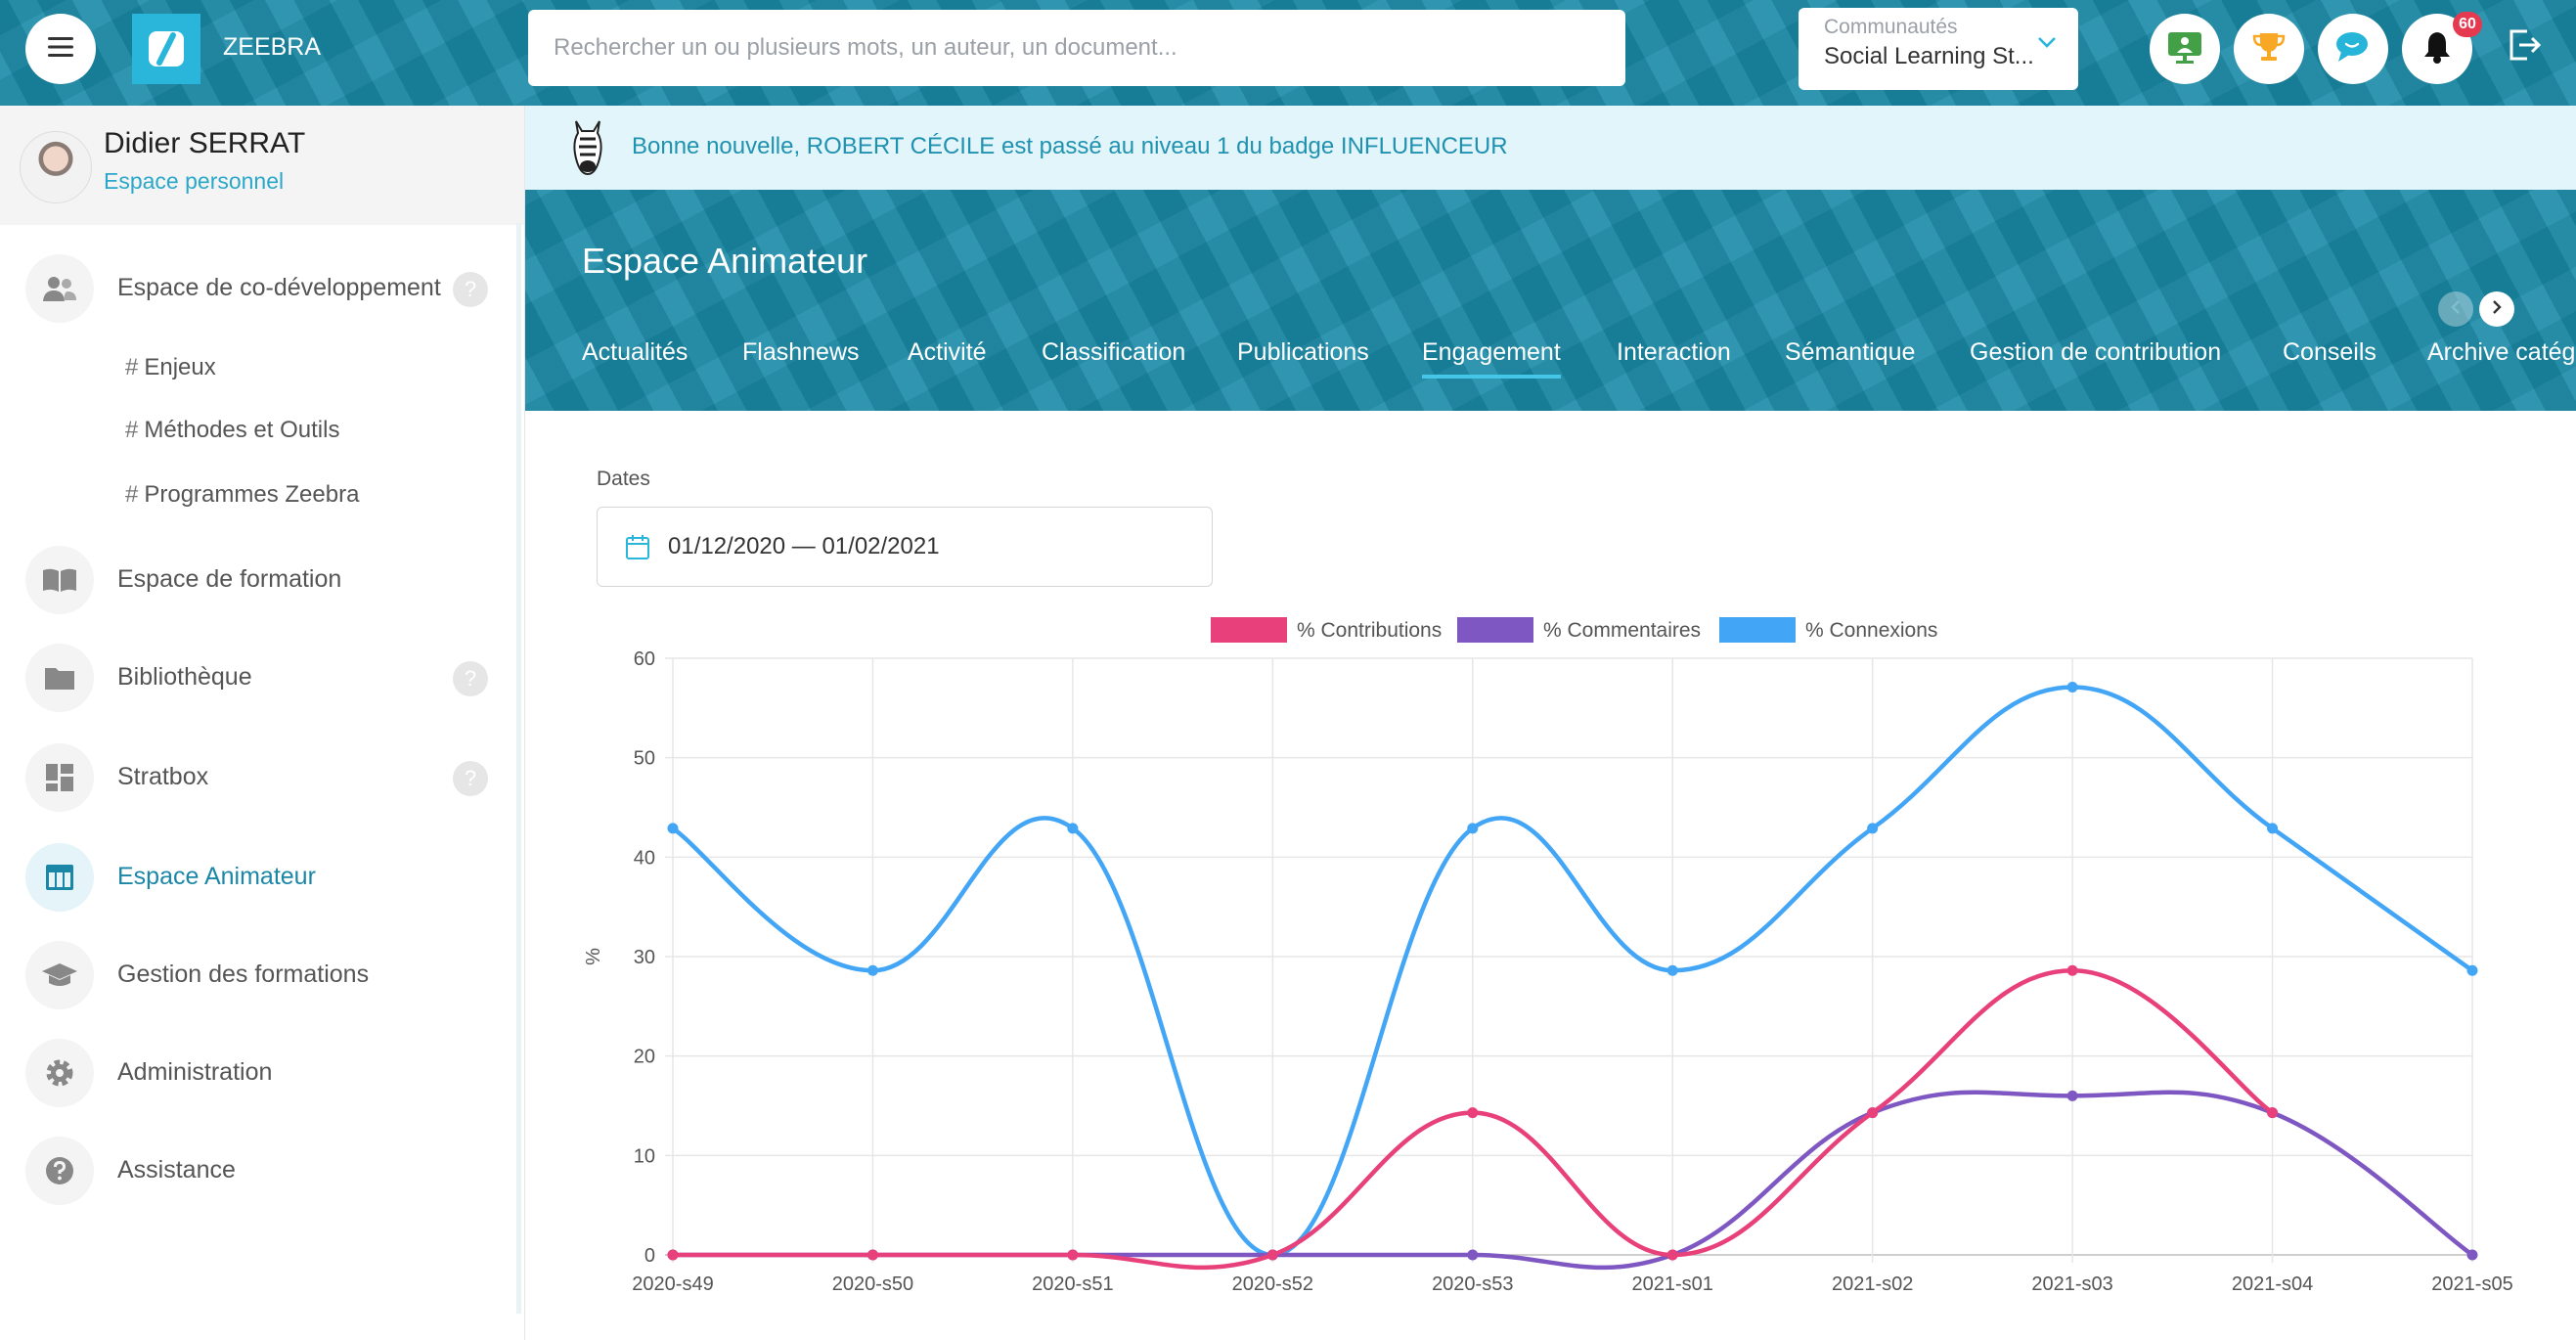 This screenshot has width=2576, height=1340. I want to click on trophy-button, so click(2269, 49).